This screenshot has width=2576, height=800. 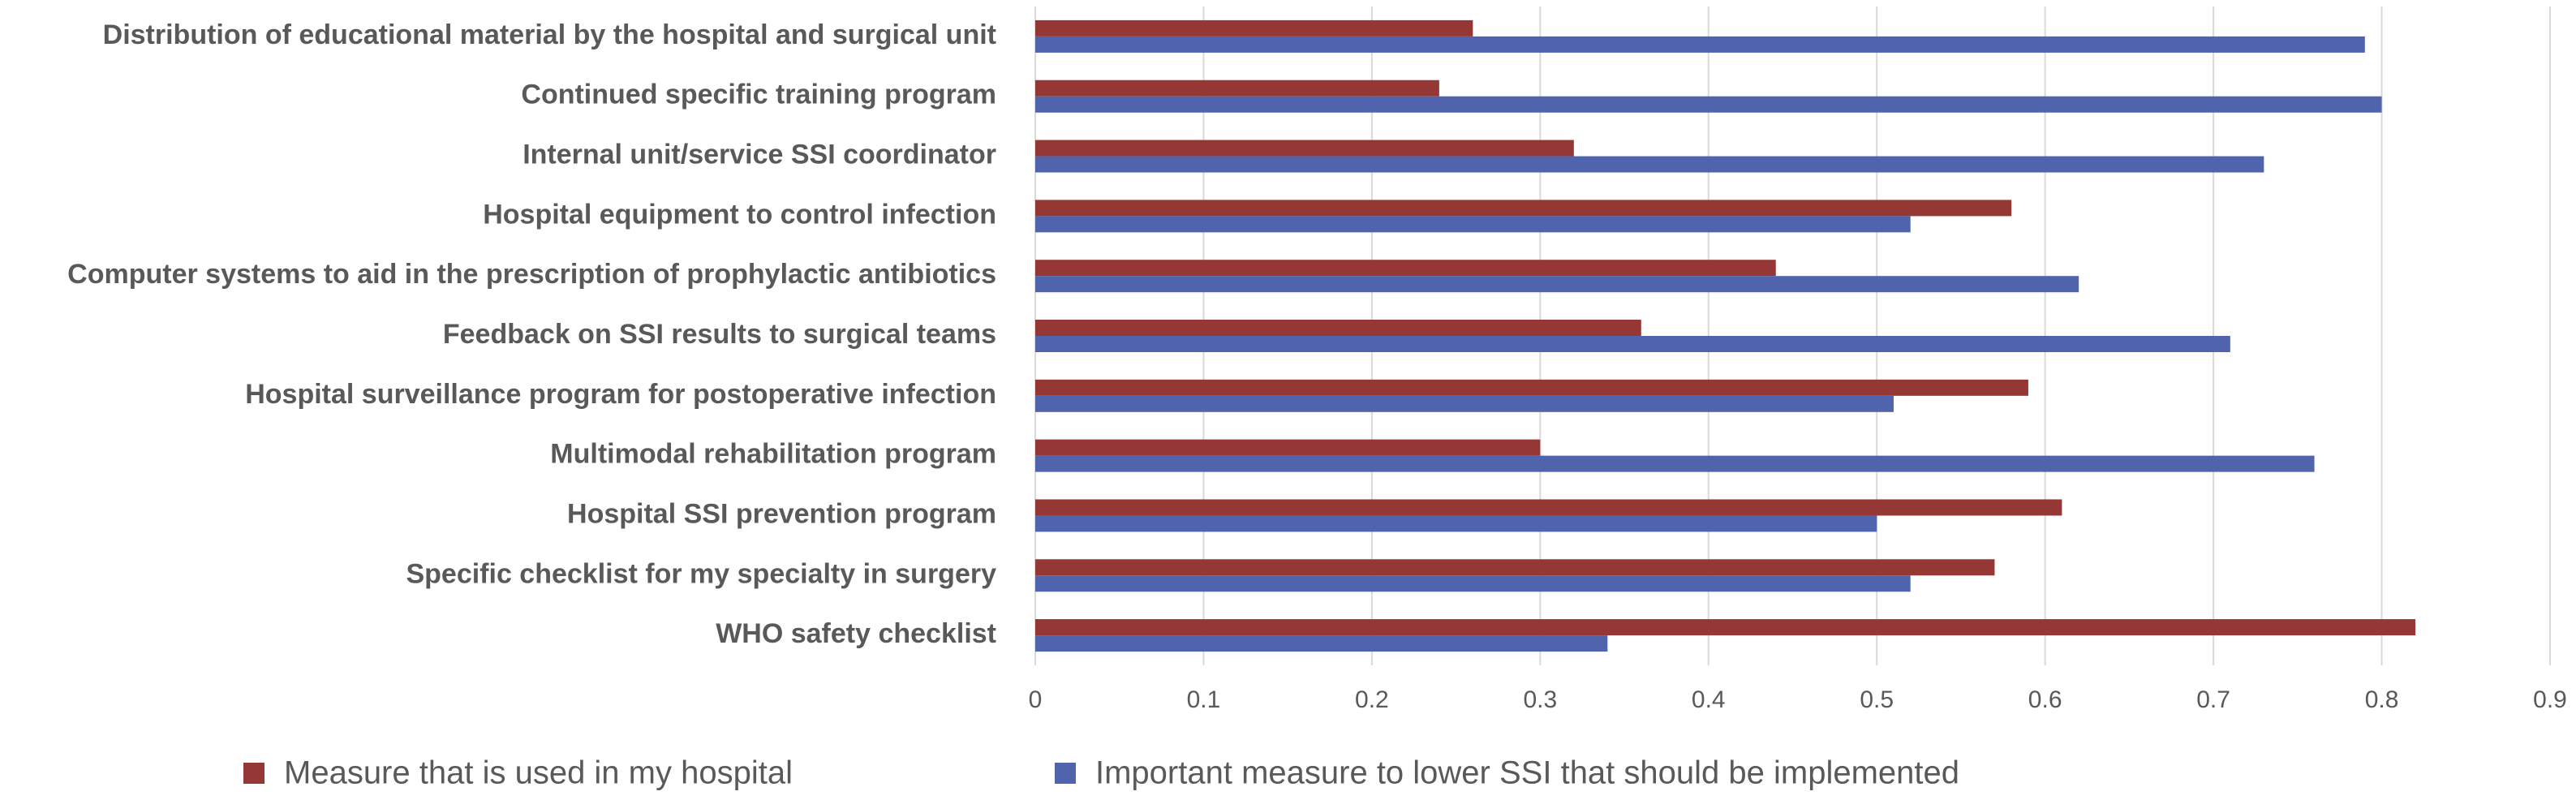 What do you see at coordinates (2213, 699) in the screenshot?
I see `x-tick-label: 0.7` at bounding box center [2213, 699].